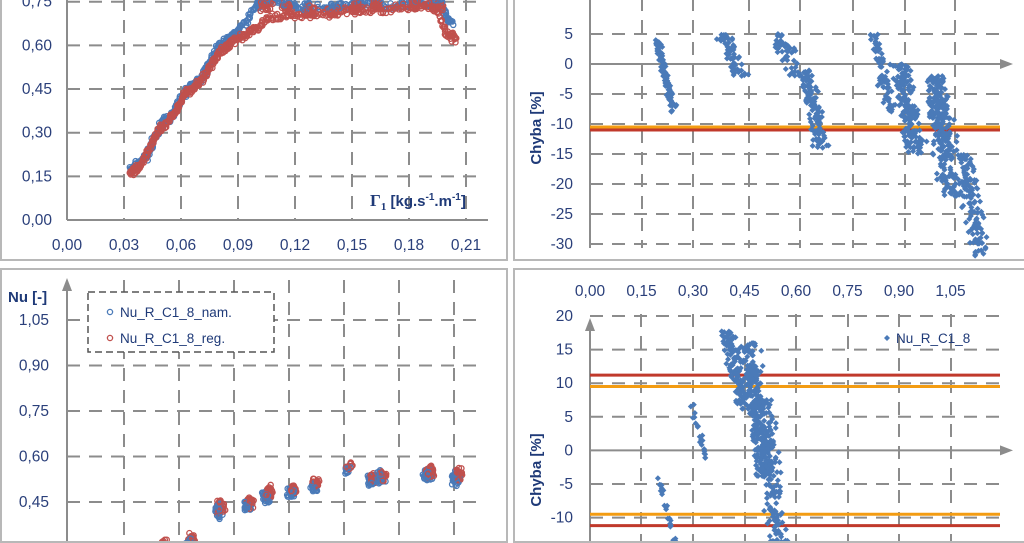  What do you see at coordinates (37, 220) in the screenshot?
I see `y-tick-label: 0,00` at bounding box center [37, 220].